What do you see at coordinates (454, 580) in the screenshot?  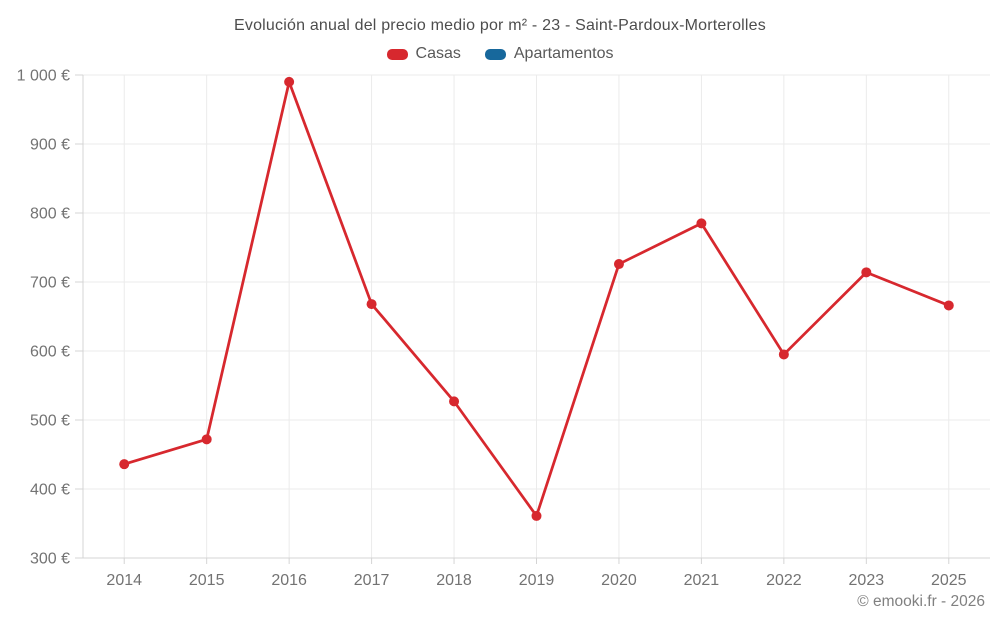 I see `x-tick-label: 2018` at bounding box center [454, 580].